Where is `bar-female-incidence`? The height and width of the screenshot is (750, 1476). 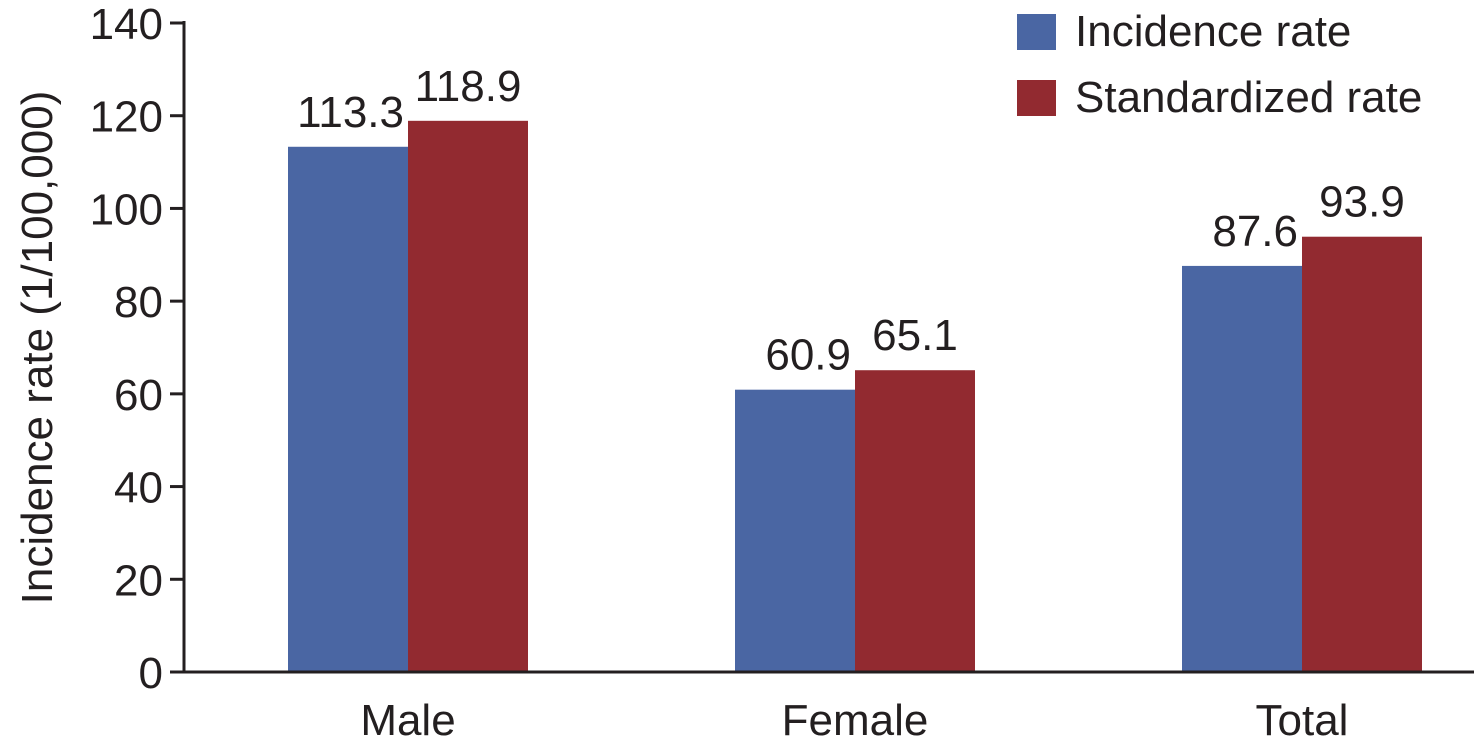 bar-female-incidence is located at coordinates (795, 530).